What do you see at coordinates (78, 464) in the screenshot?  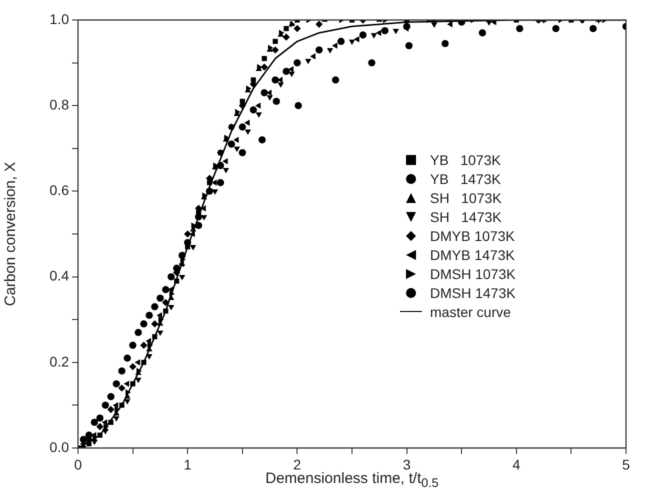 I see `x-tick-label: 0` at bounding box center [78, 464].